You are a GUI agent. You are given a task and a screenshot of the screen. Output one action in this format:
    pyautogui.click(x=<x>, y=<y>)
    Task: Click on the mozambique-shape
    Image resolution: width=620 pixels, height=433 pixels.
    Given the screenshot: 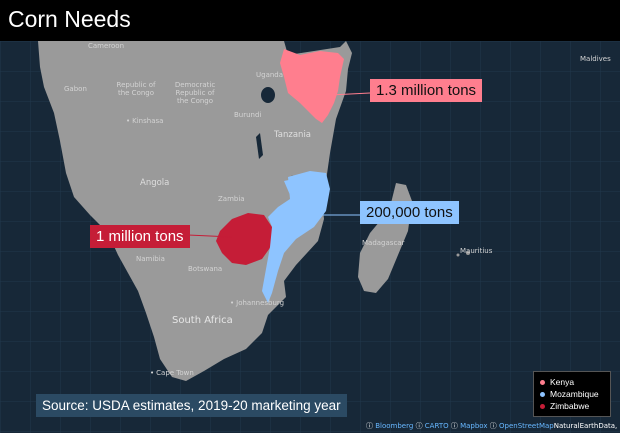 What is the action you would take?
    pyautogui.click(x=296, y=237)
    